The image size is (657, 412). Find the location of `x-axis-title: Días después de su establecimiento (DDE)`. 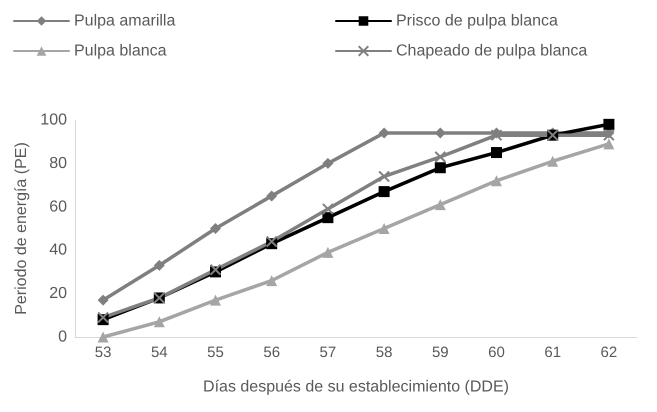

x-axis-title: Días después de su establecimiento (DDE) is located at coordinates (356, 387).